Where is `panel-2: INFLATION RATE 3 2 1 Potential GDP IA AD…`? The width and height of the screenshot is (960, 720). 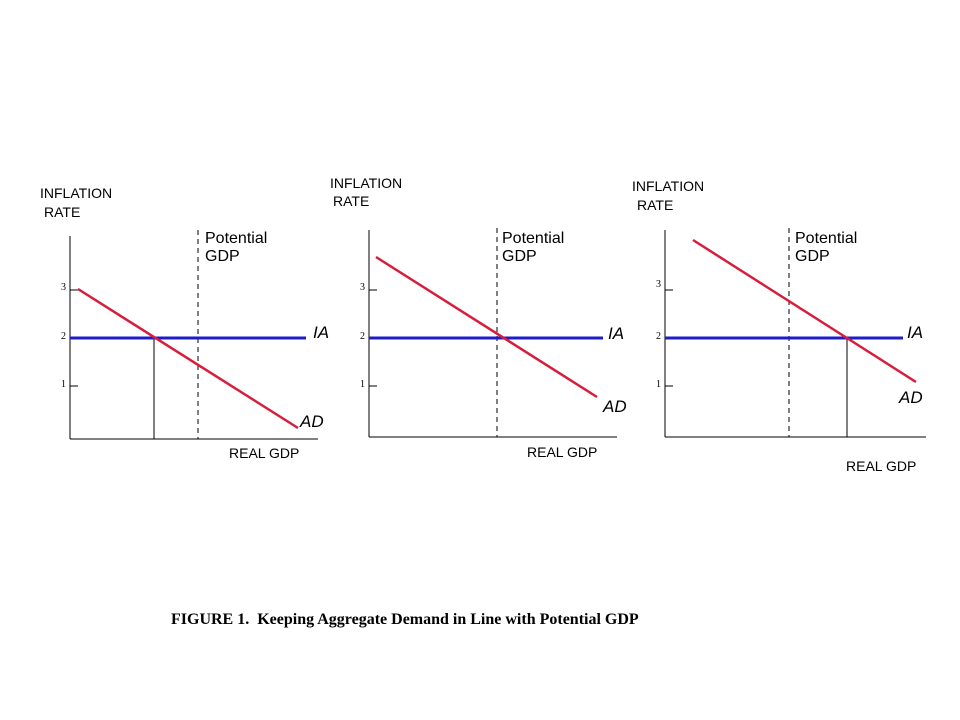 panel-2: INFLATION RATE 3 2 1 Potential GDP IA AD… is located at coordinates (478, 317).